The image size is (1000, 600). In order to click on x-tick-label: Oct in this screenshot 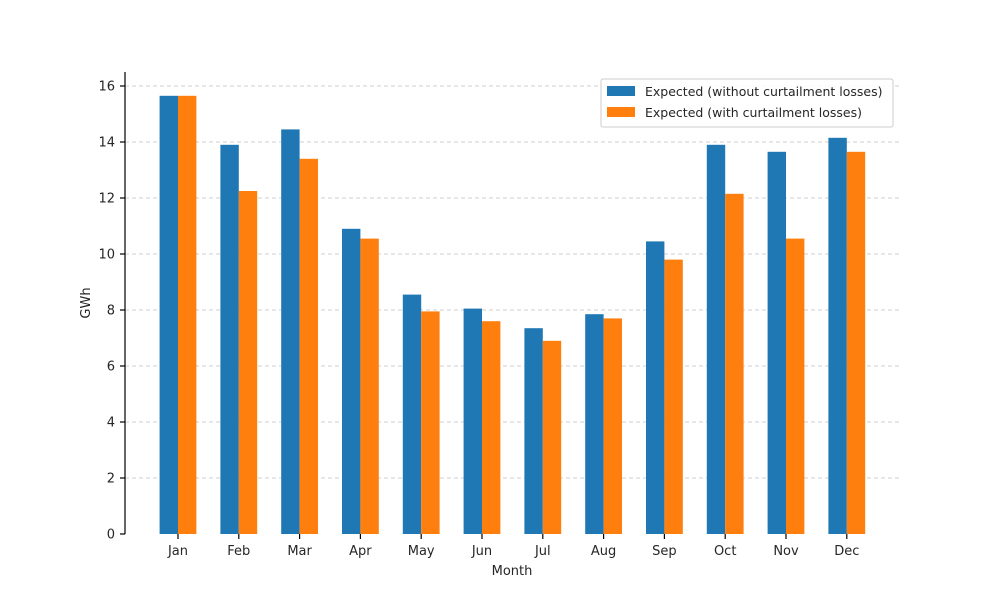, I will do `click(725, 551)`.